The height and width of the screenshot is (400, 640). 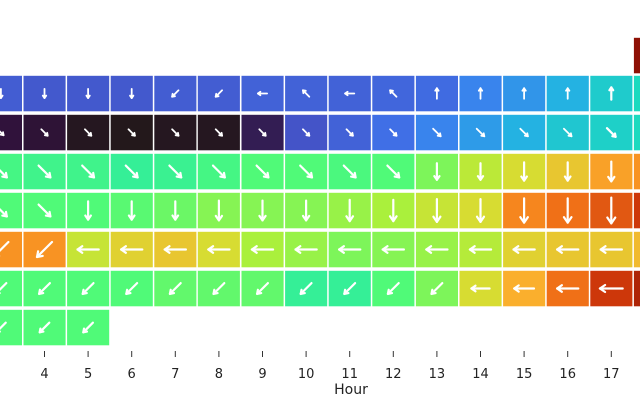 I want to click on x-tick-label: 10, so click(x=306, y=374).